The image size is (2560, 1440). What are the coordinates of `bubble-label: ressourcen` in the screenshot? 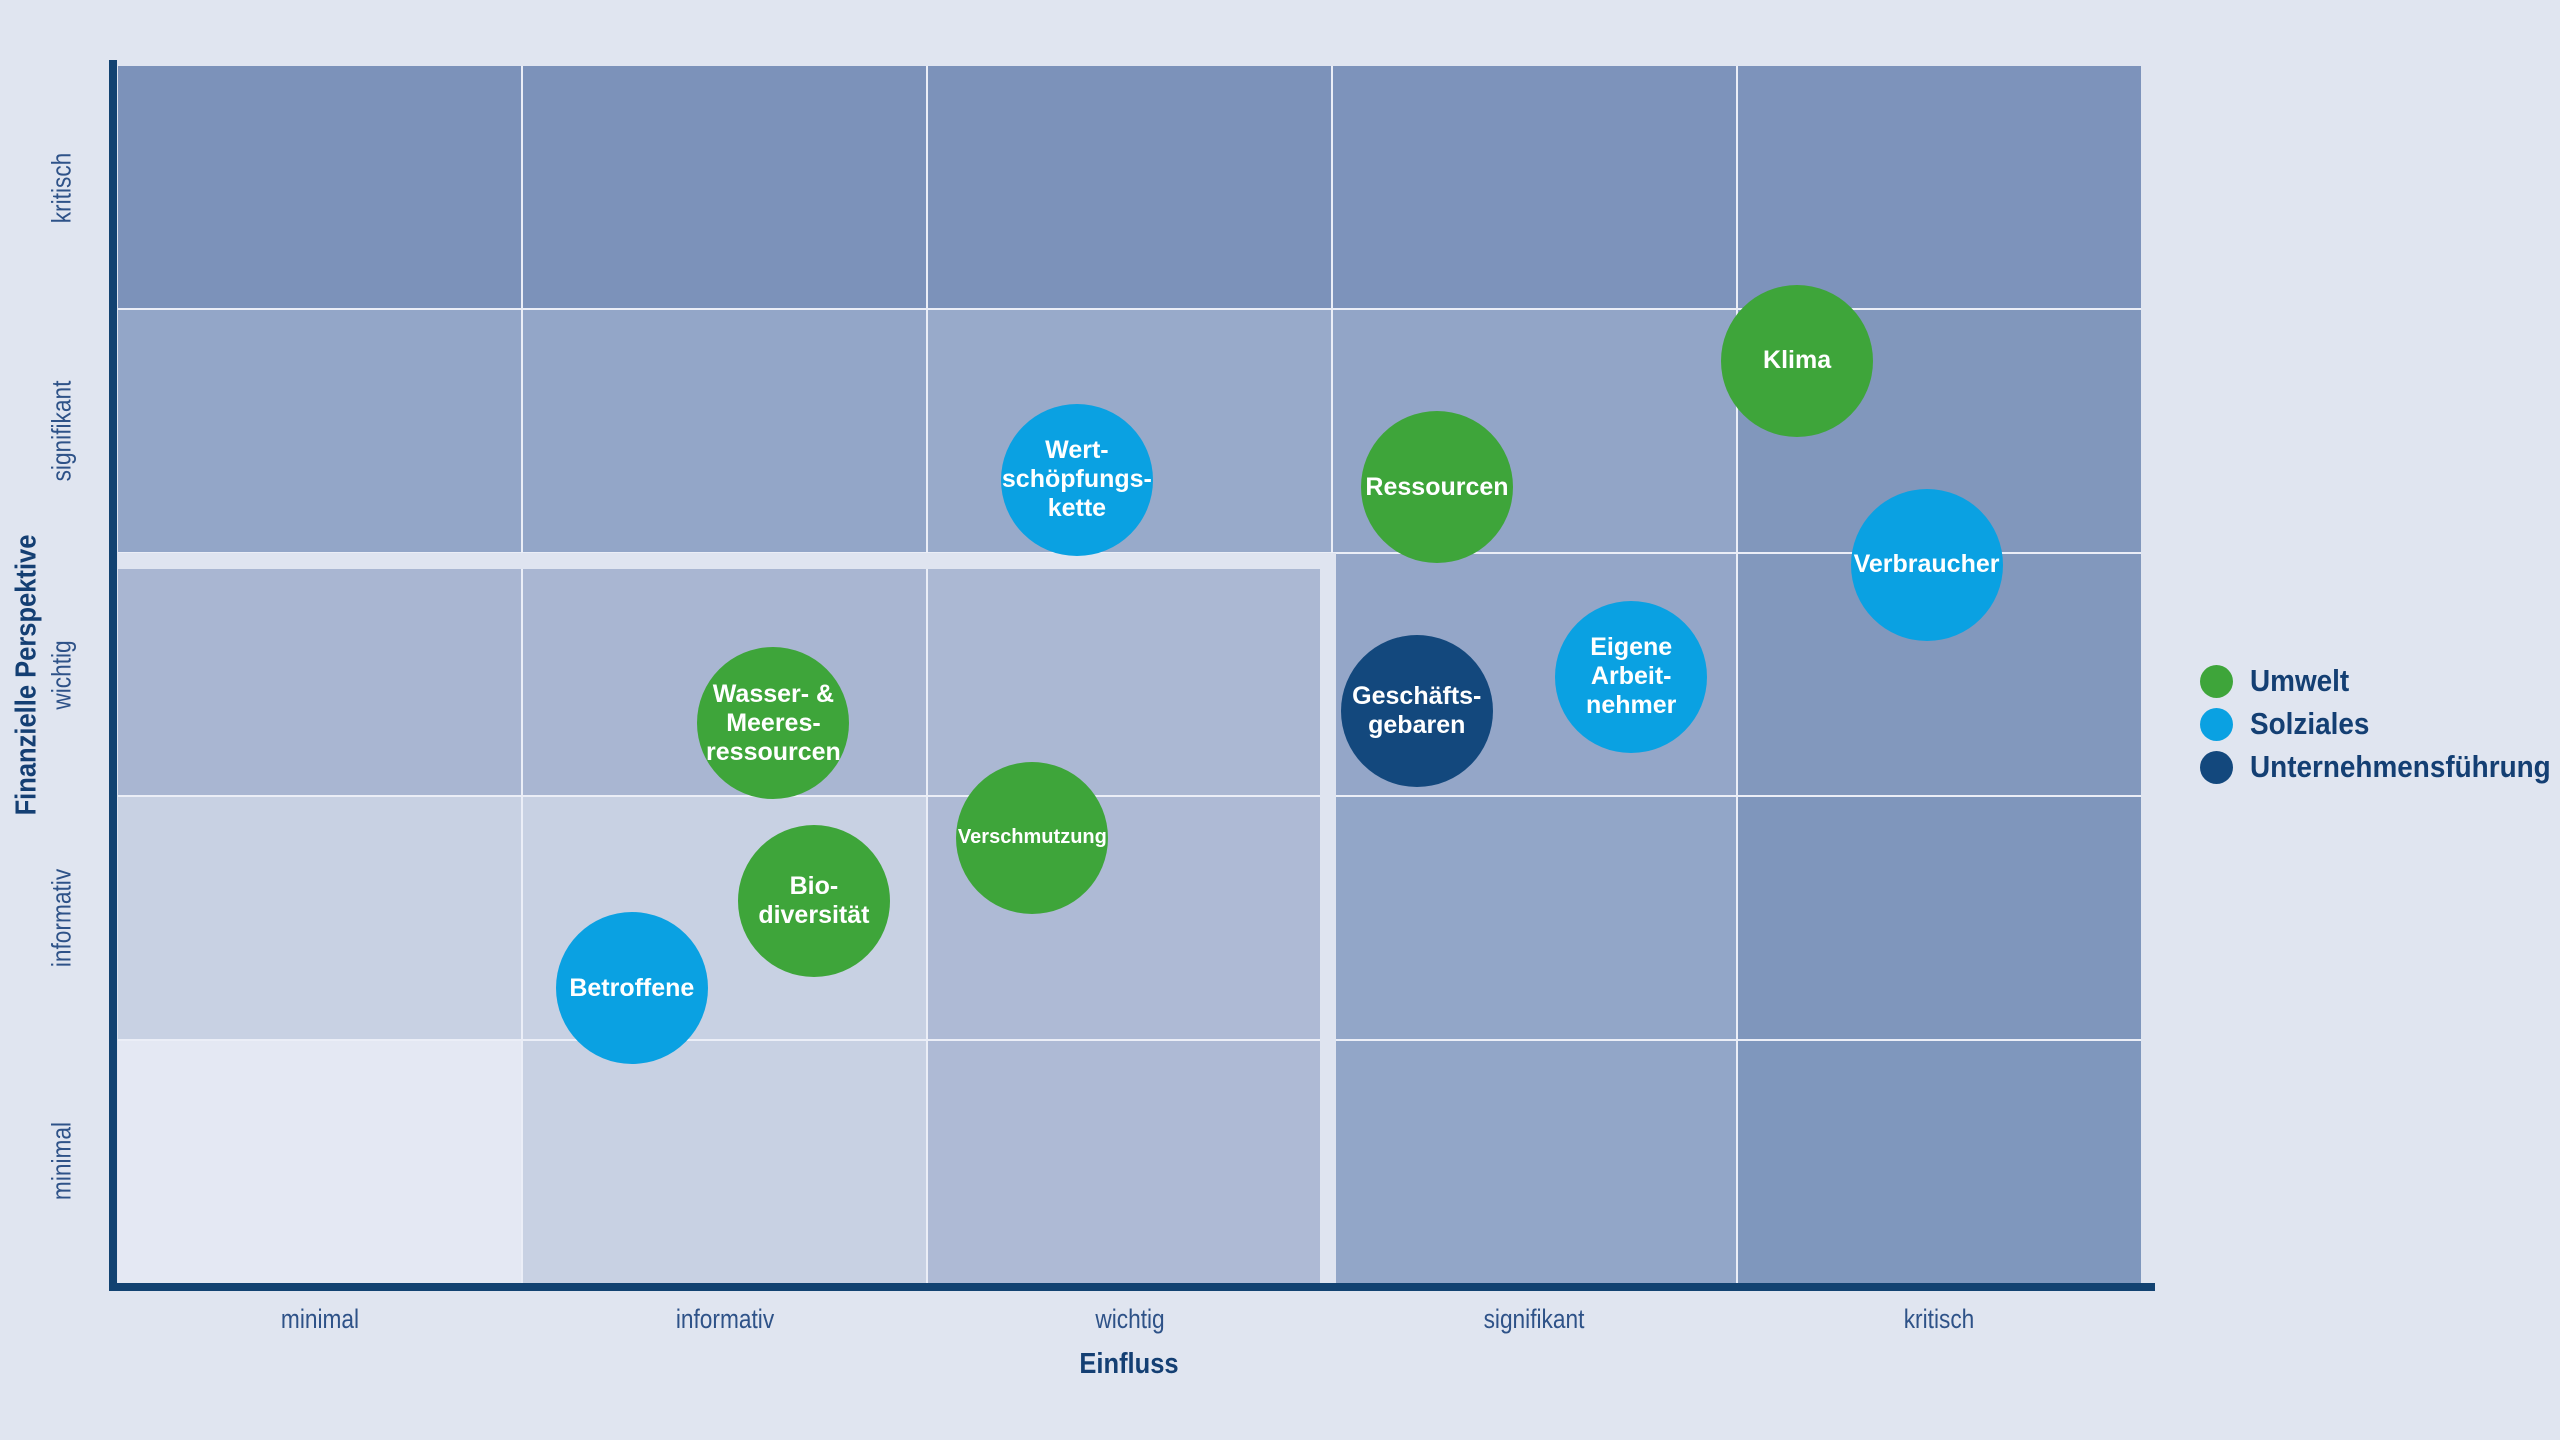 It's located at (773, 751).